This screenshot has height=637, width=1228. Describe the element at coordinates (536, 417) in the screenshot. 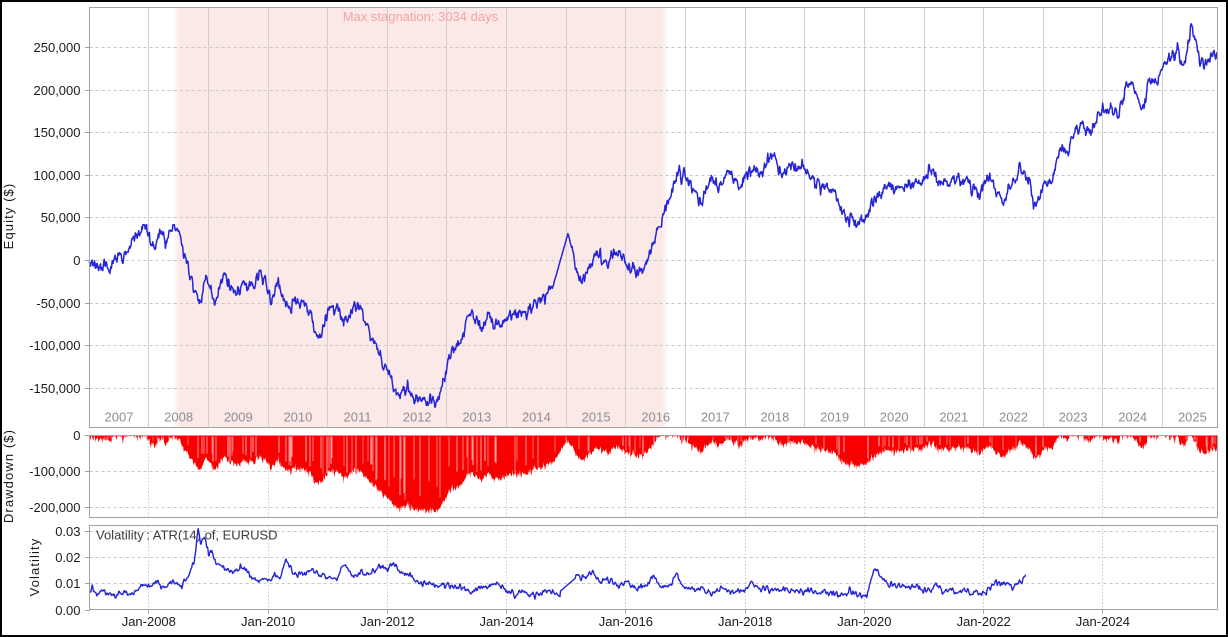

I see `svg-text: 2014` at that location.